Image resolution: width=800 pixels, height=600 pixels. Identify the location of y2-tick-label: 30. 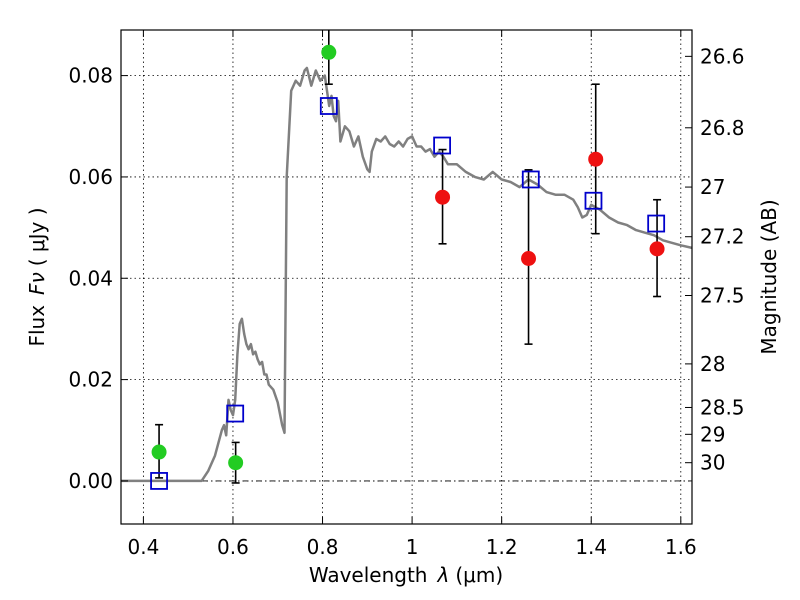
(712, 463).